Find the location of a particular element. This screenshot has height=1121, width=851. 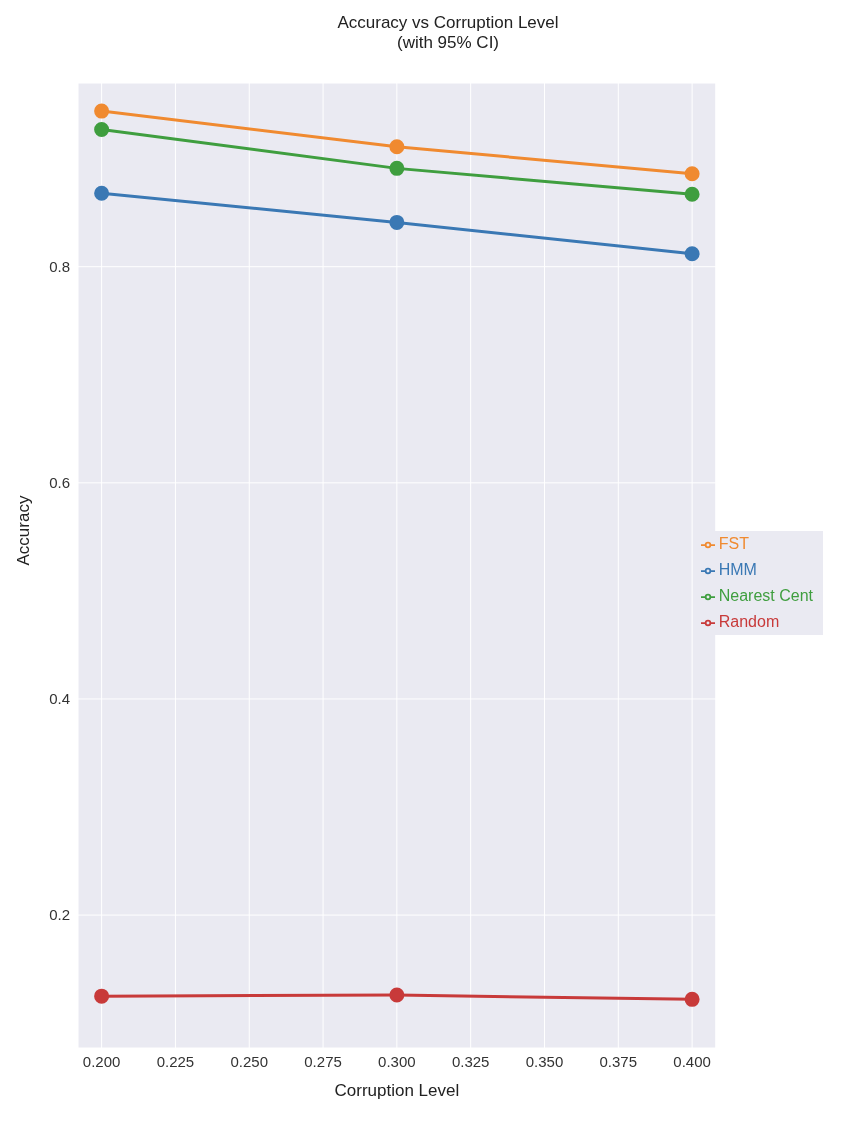

x-tick-label: 0.250 is located at coordinates (249, 1061).